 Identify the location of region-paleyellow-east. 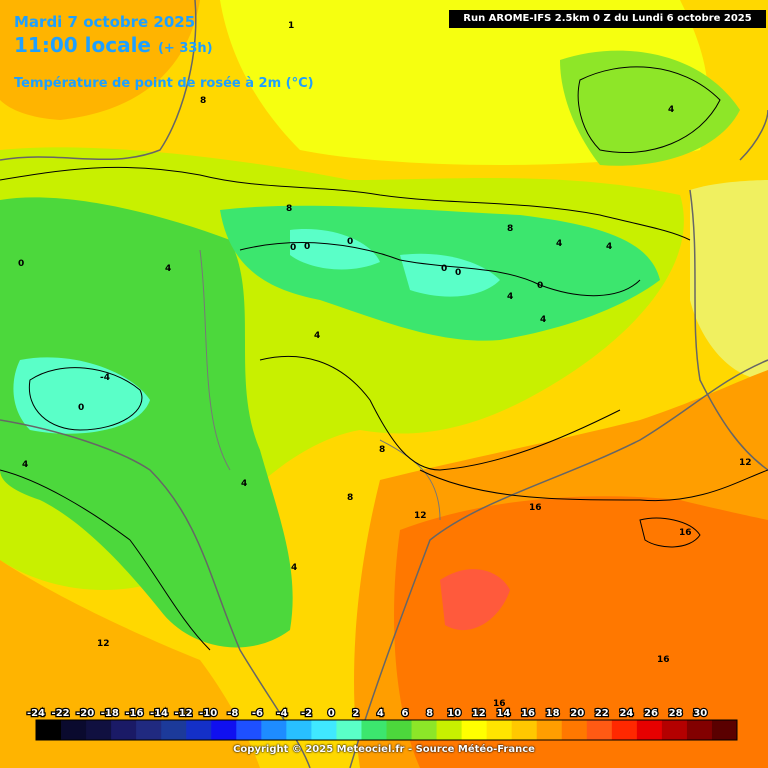
(729, 280).